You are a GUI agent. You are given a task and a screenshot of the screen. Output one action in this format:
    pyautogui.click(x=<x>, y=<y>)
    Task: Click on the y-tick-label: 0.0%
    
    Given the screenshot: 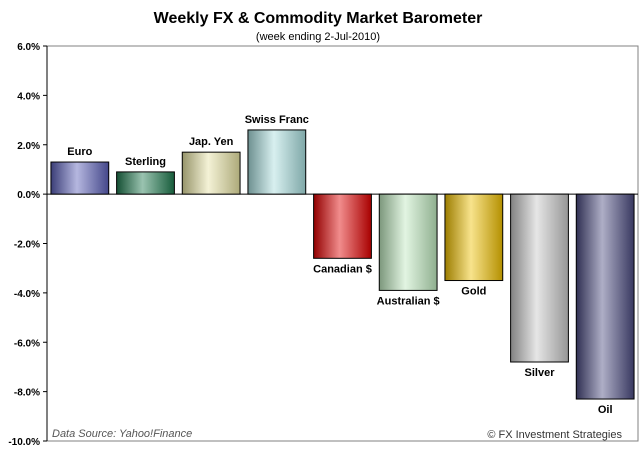 What is the action you would take?
    pyautogui.click(x=28, y=195)
    